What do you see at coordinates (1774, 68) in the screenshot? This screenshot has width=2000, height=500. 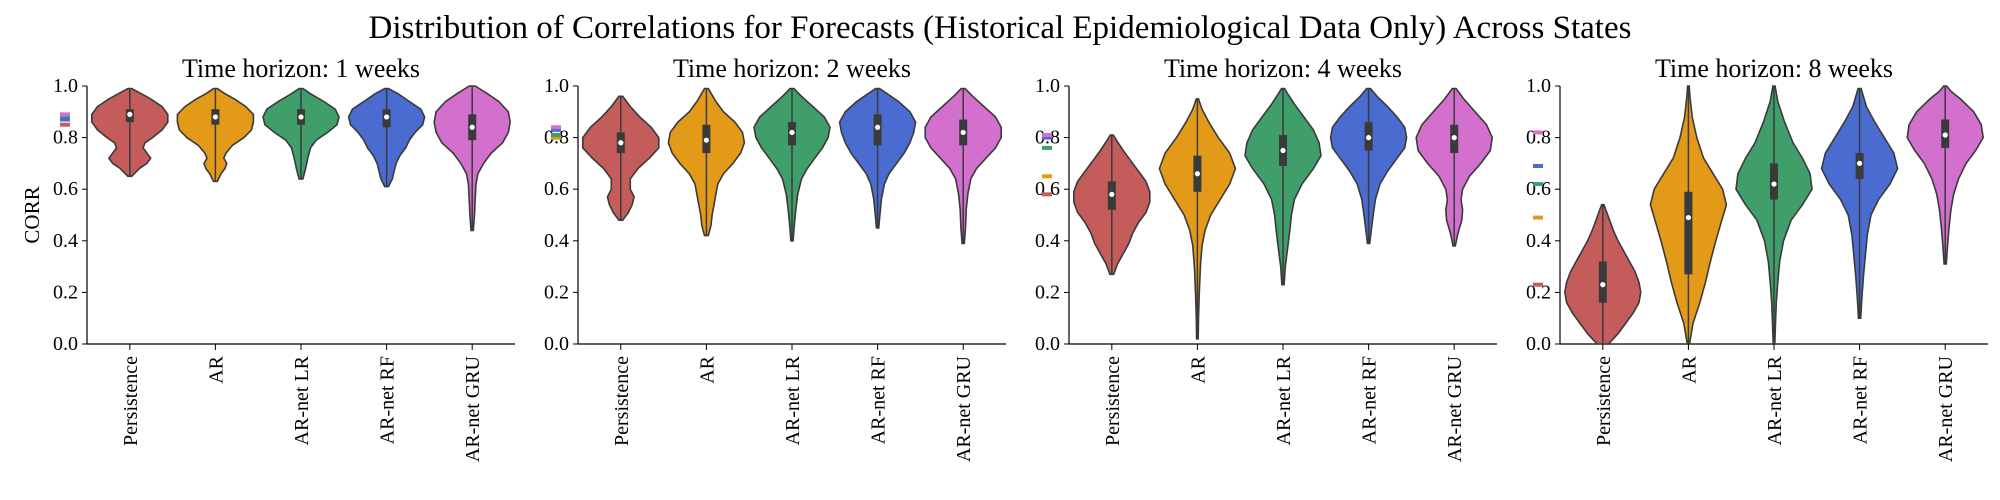 I see `panel-title: Time horizon: 8 weeks` at bounding box center [1774, 68].